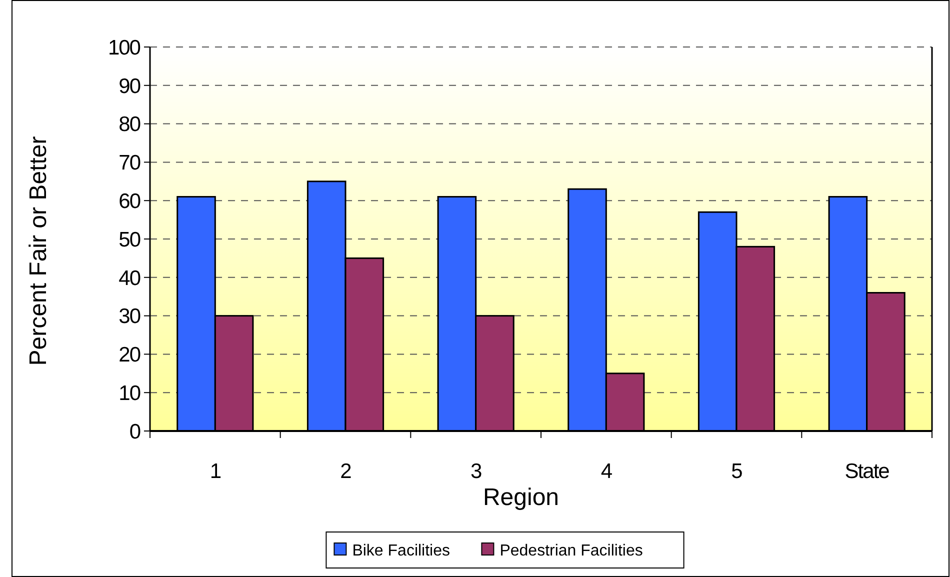  Describe the element at coordinates (571, 551) in the screenshot. I see `legend-label: Pedestrian Facilities` at that location.